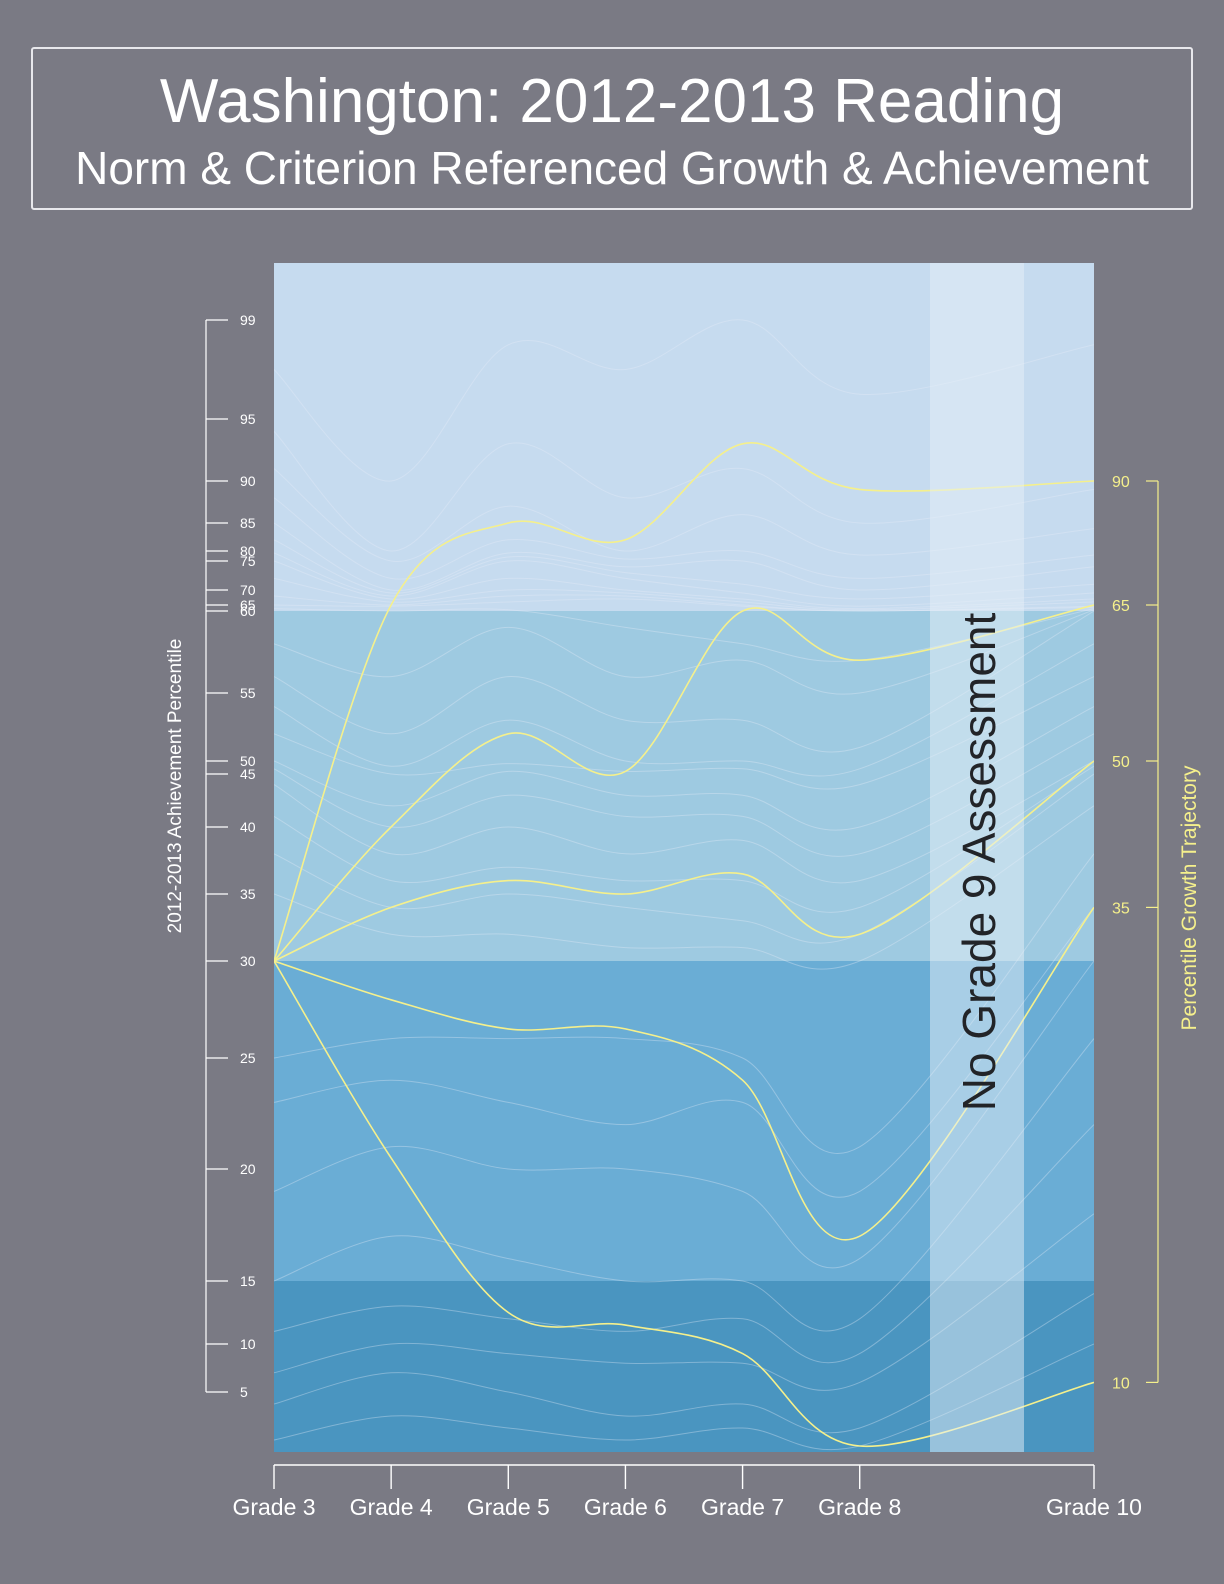 The width and height of the screenshot is (1224, 1584). Describe the element at coordinates (508, 1507) in the screenshot. I see `x-tick-label-2: Grade 5` at that location.